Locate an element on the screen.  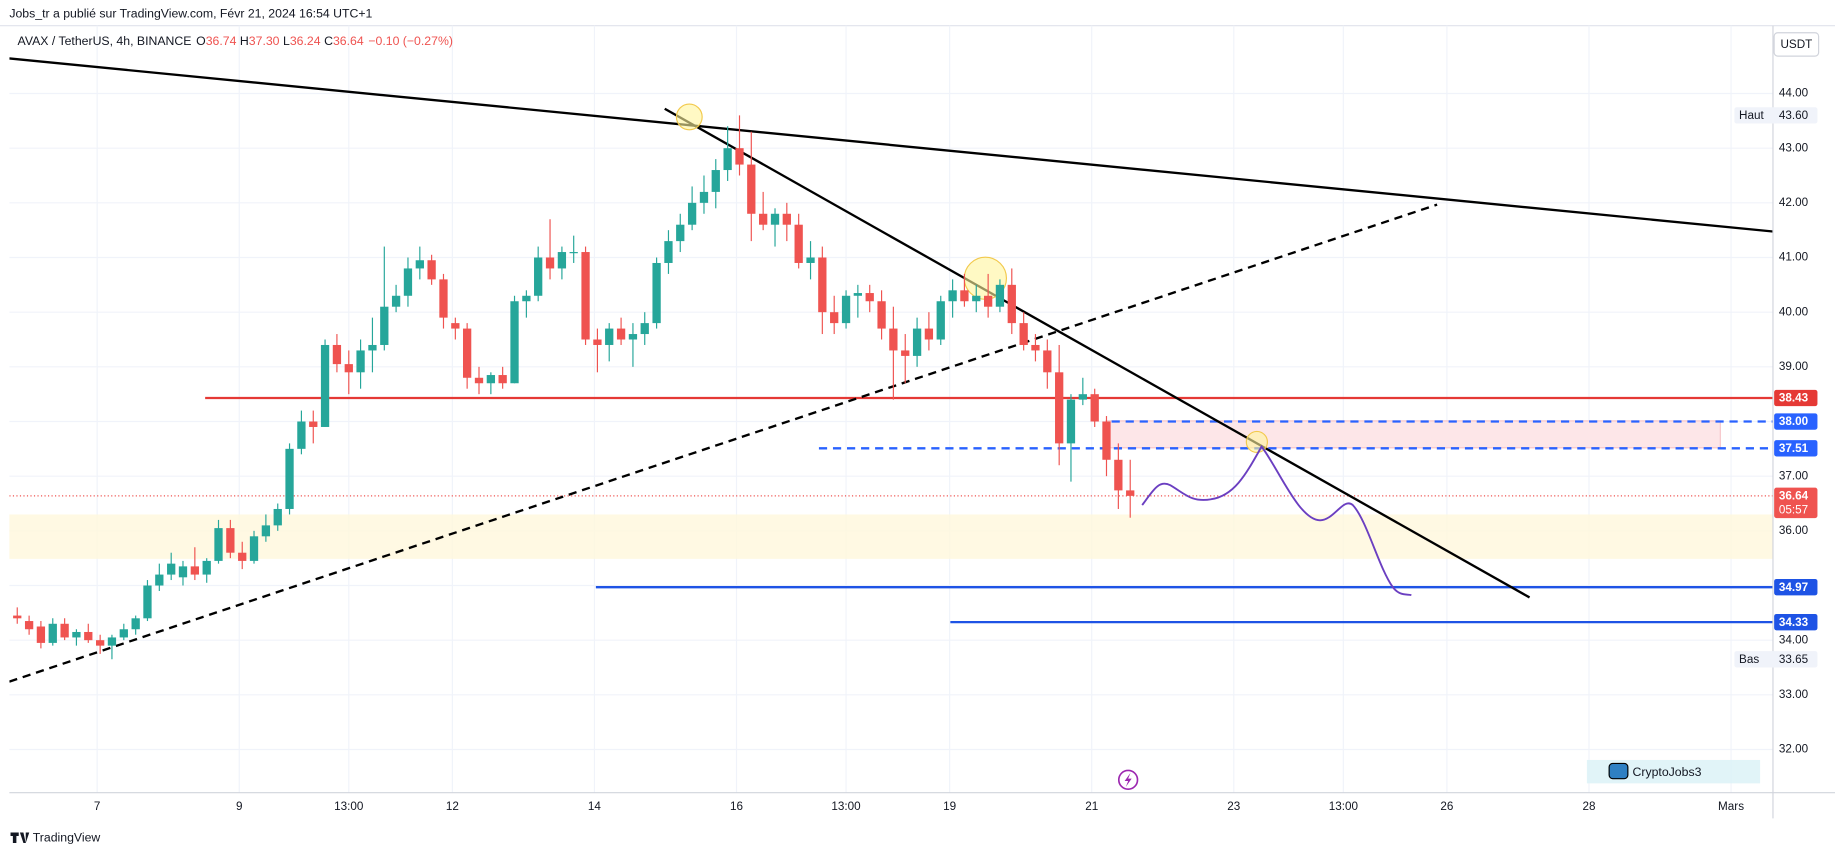
y-tick-label: 42.00 is located at coordinates (1794, 202).